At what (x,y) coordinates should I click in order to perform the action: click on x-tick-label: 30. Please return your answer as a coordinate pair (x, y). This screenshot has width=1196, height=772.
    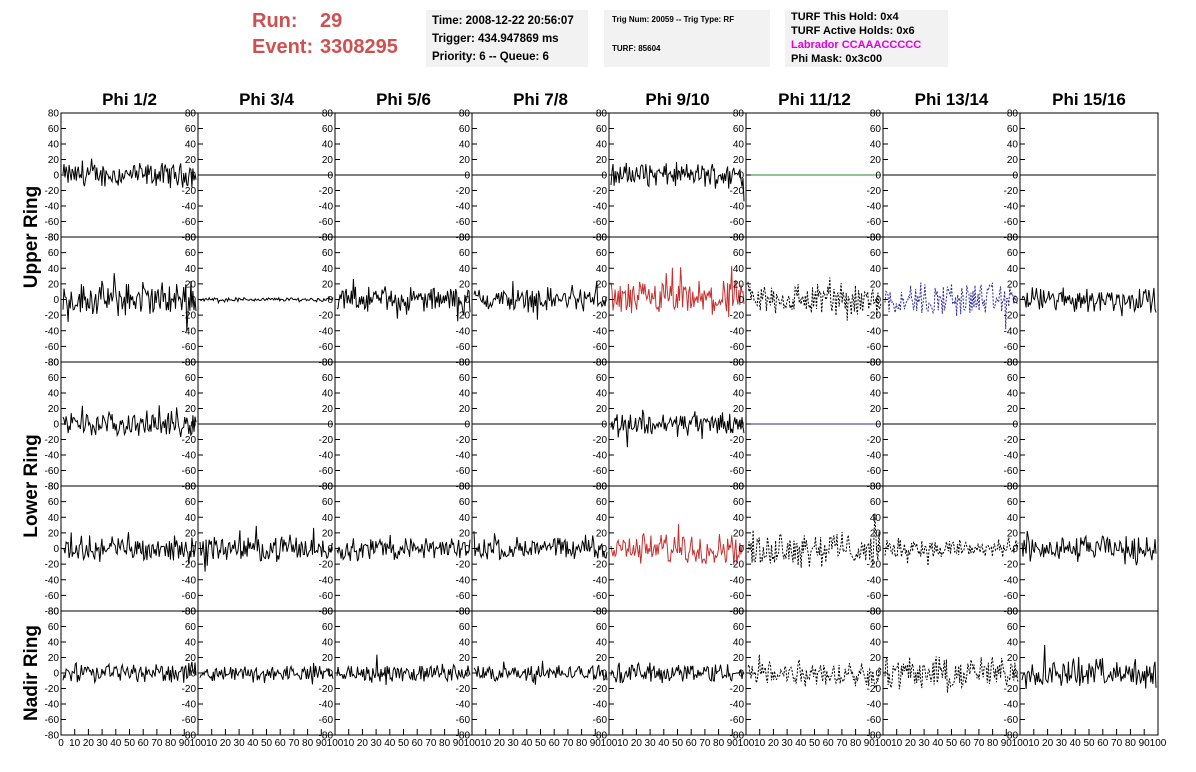
    Looking at the image, I should click on (103, 743).